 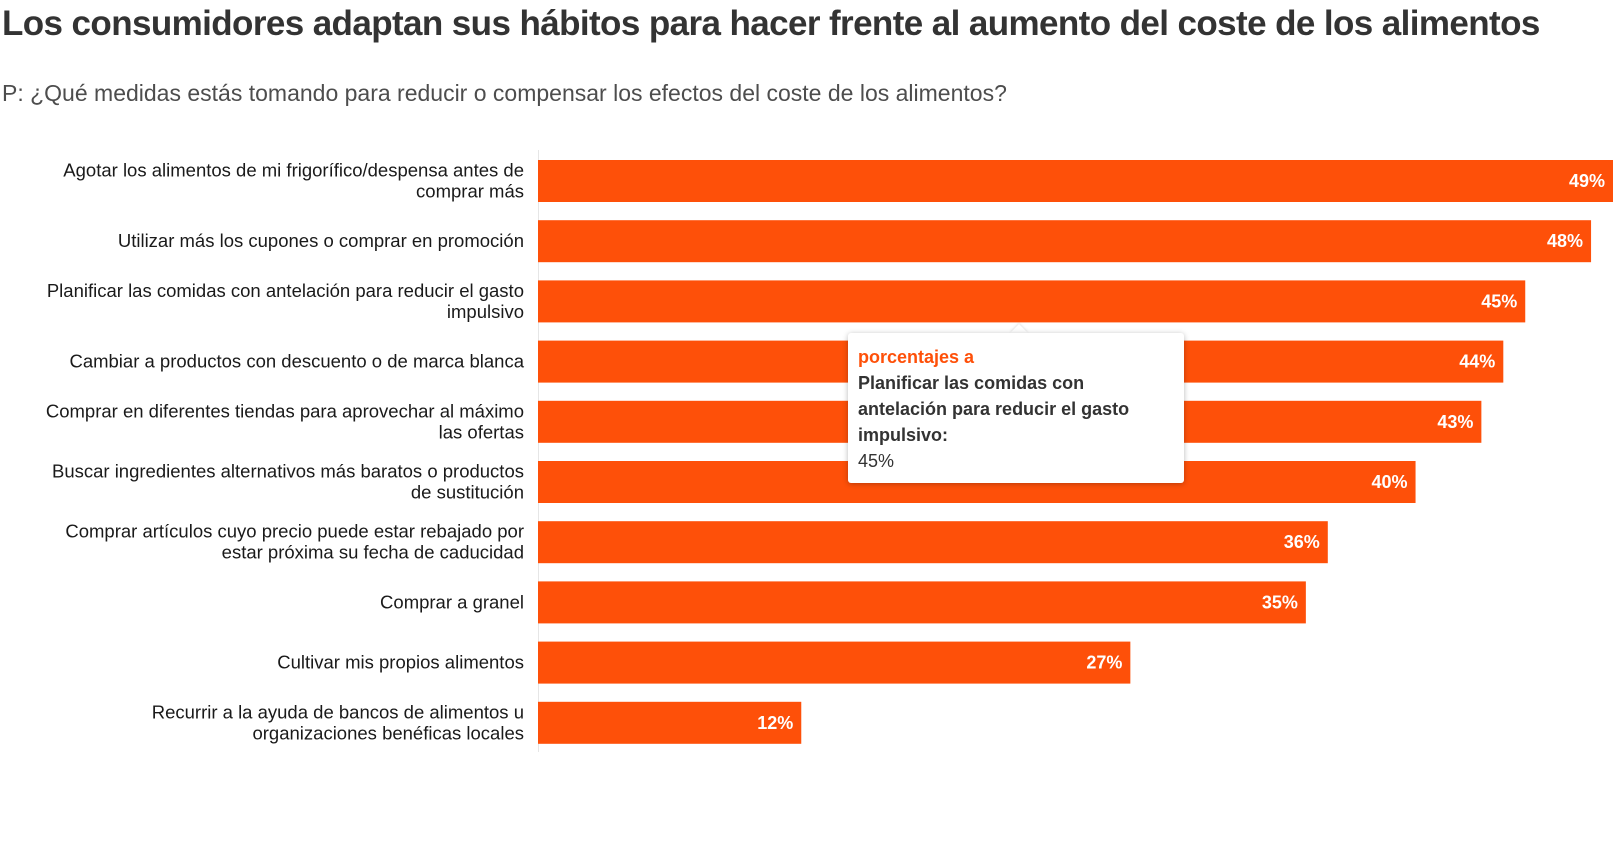 What do you see at coordinates (1302, 542) in the screenshot?
I see `bar-value-label-6: 36%` at bounding box center [1302, 542].